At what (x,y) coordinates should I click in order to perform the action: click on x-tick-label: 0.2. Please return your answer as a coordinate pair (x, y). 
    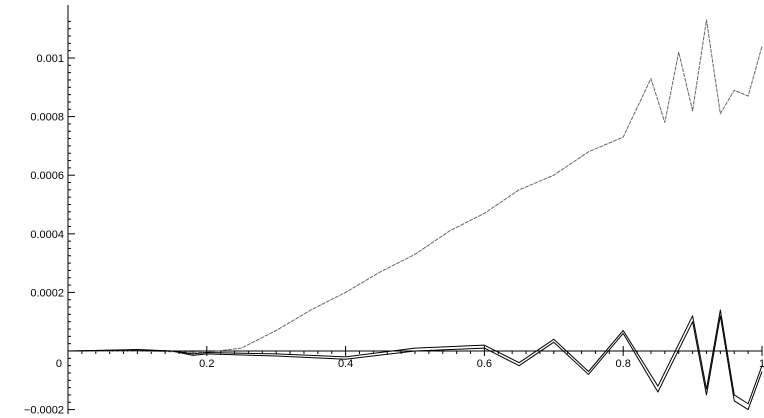
    Looking at the image, I should click on (206, 364).